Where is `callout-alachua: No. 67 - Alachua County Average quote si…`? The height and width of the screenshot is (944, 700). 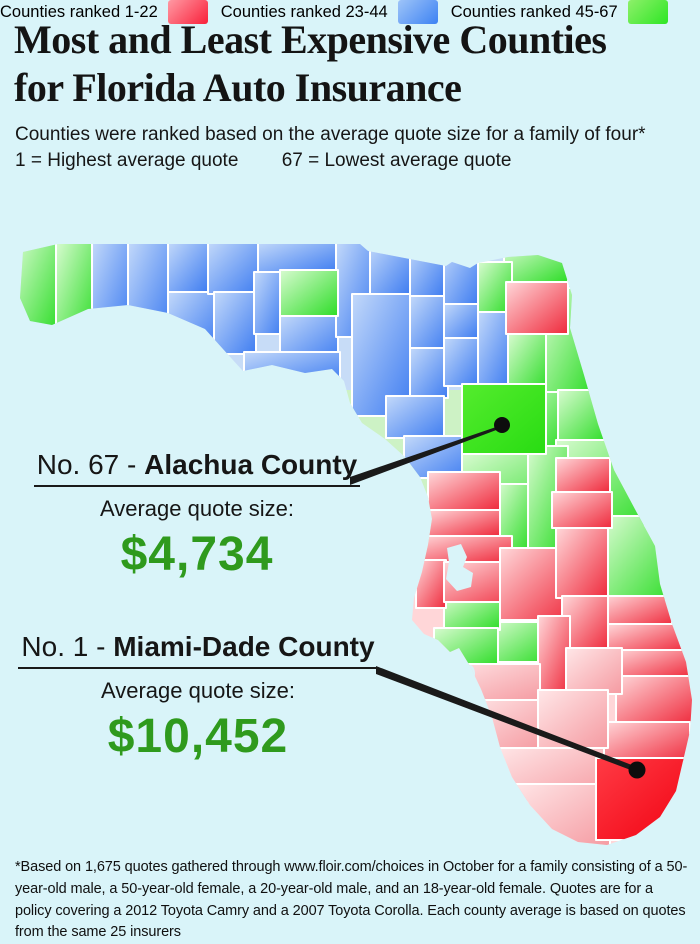 callout-alachua: No. 67 - Alachua County Average quote si… is located at coordinates (197, 515).